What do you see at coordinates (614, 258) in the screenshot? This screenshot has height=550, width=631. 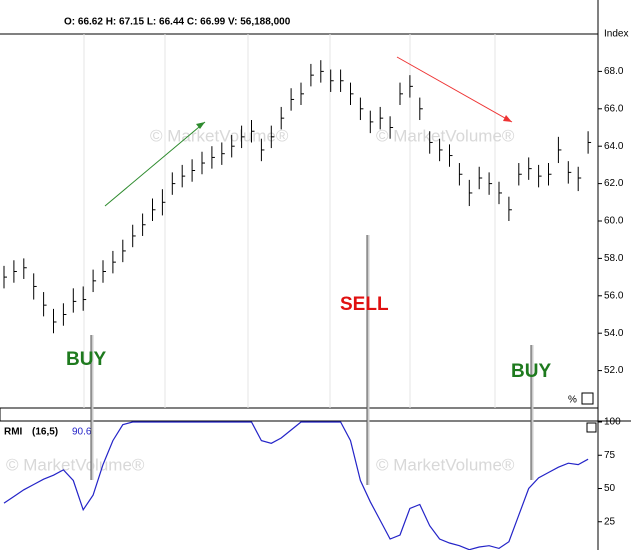 I see `y-tick-label: 58.0` at bounding box center [614, 258].